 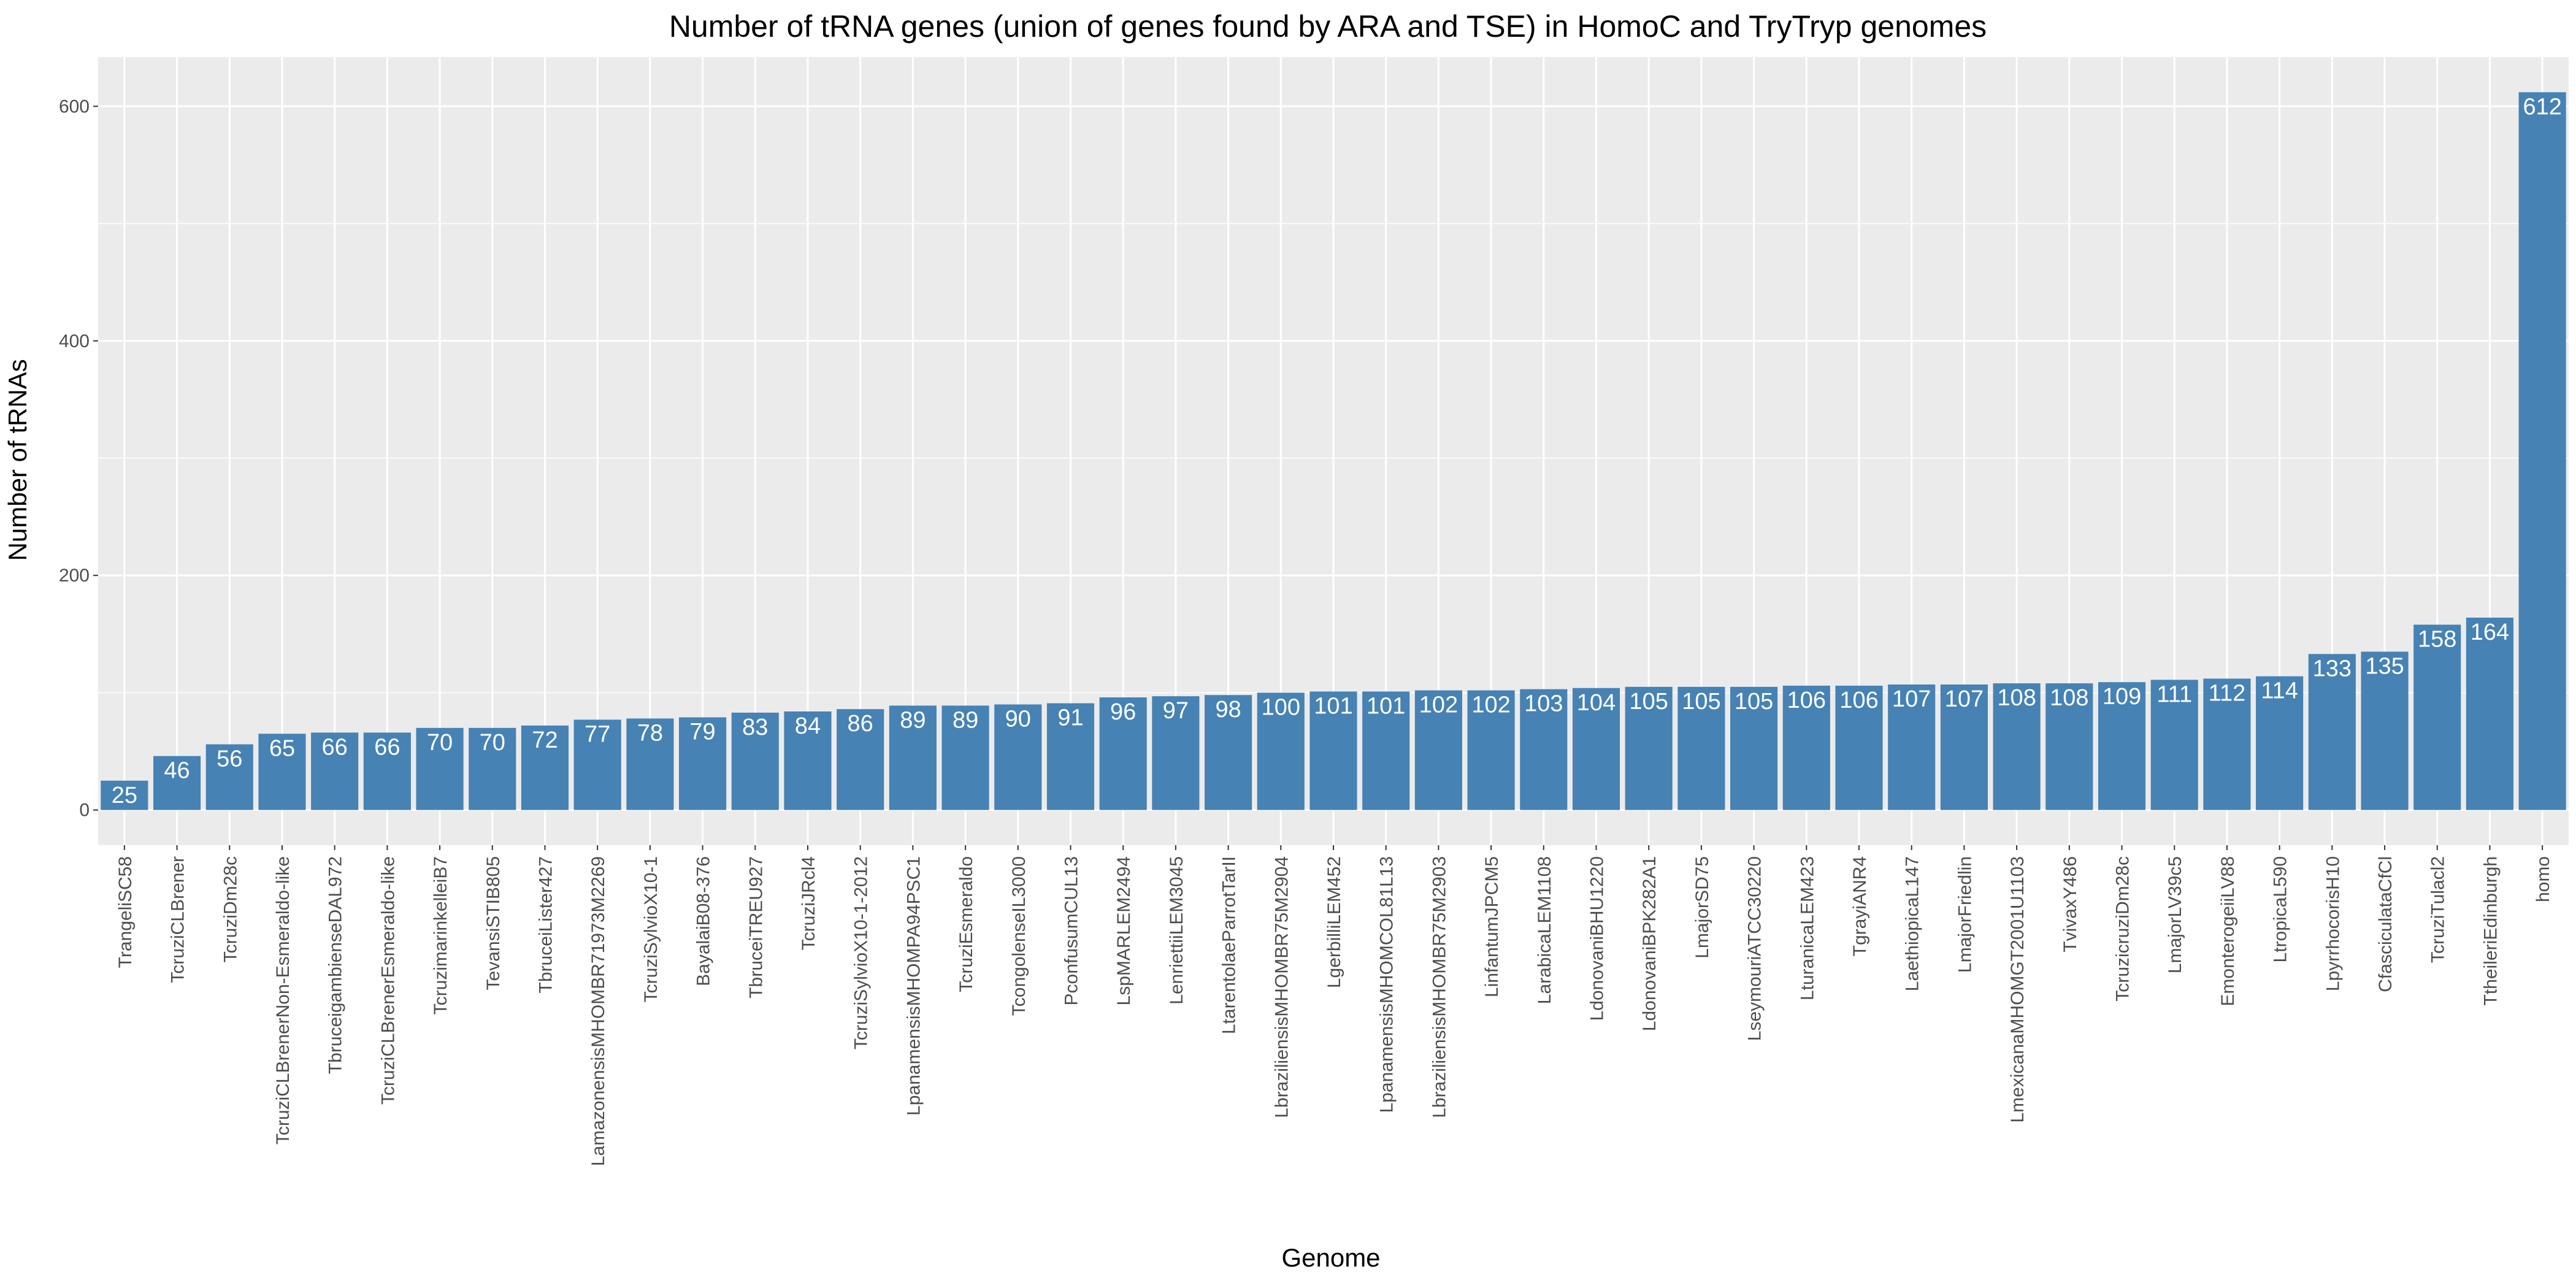 I want to click on bar-value-label: 164, so click(x=2490, y=632).